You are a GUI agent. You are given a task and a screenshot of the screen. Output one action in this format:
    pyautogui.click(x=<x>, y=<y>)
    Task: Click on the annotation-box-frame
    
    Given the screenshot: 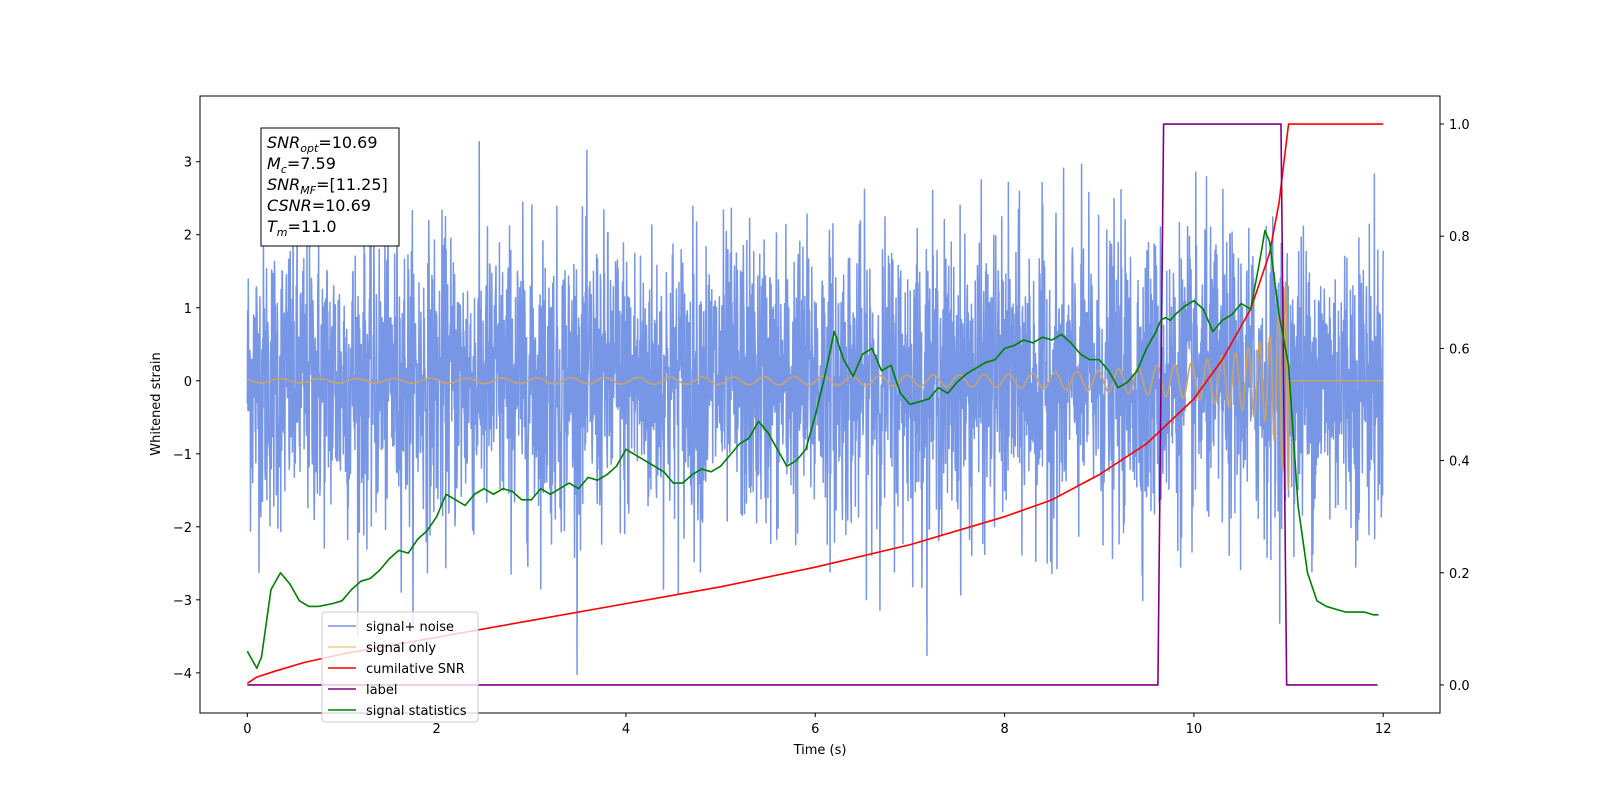 What is the action you would take?
    pyautogui.click(x=330, y=187)
    